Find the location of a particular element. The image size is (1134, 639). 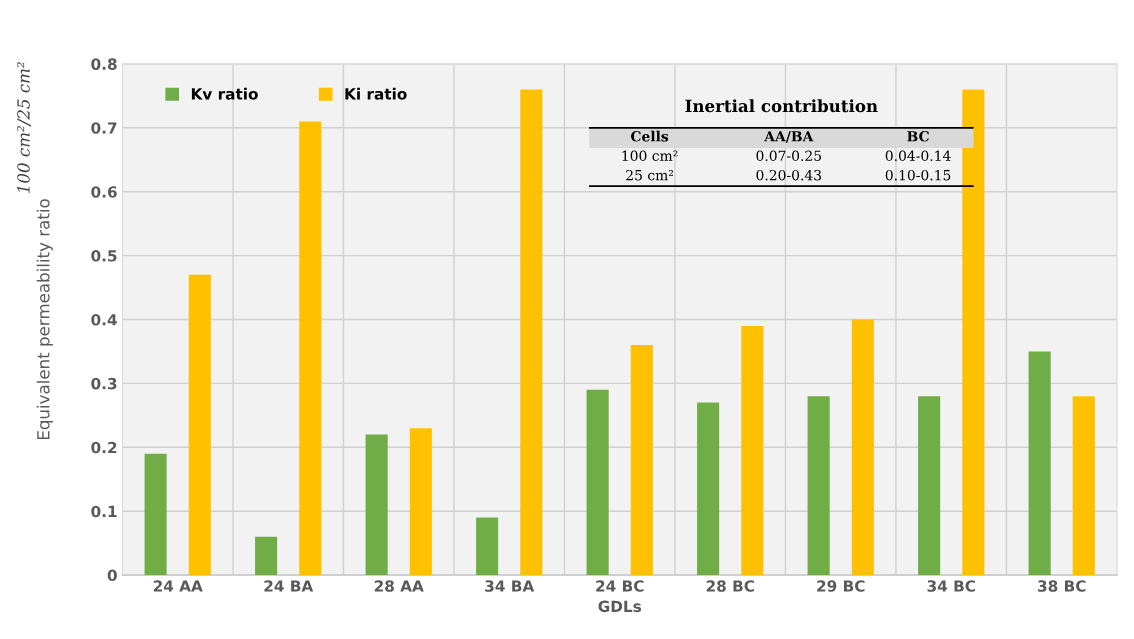

y-tick-label: 0.3 is located at coordinates (104, 383).